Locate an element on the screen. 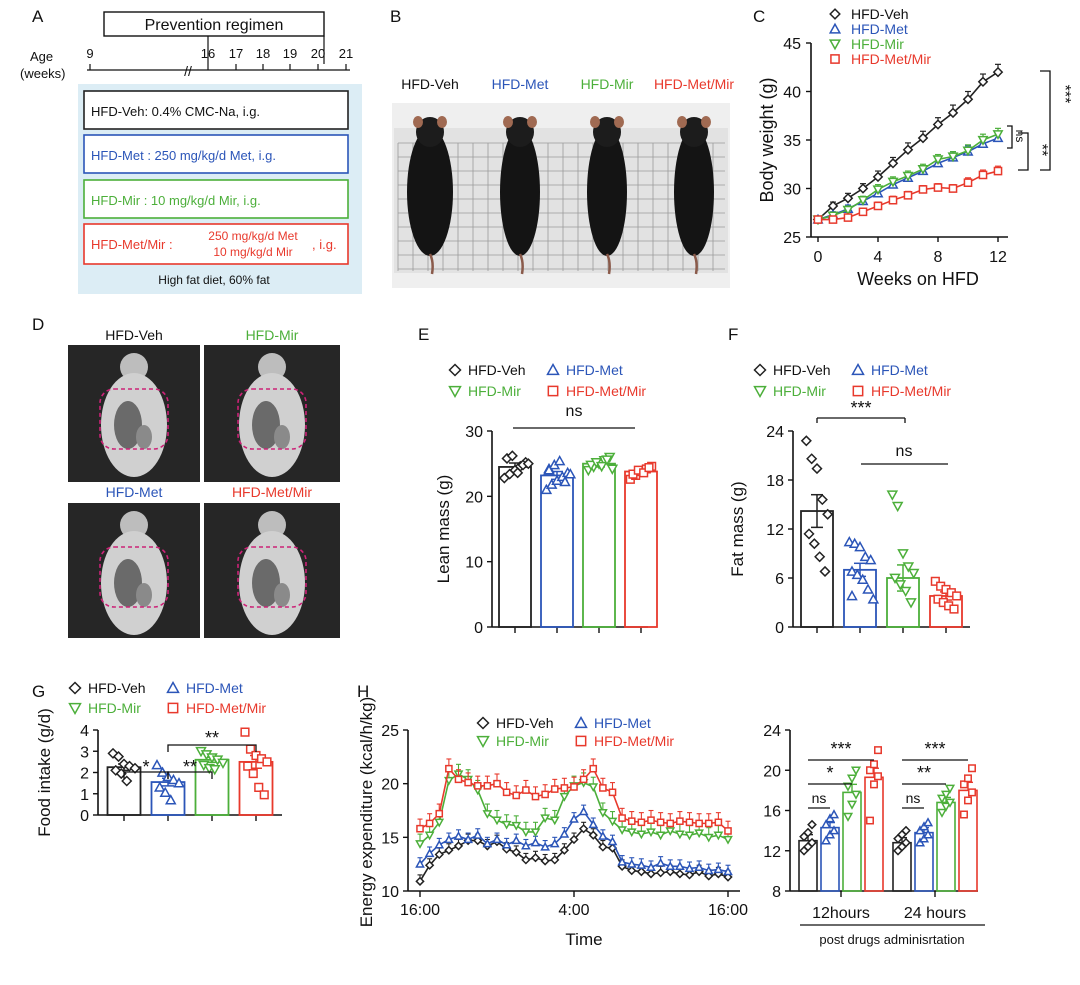  series-mir is located at coordinates (908, 176).